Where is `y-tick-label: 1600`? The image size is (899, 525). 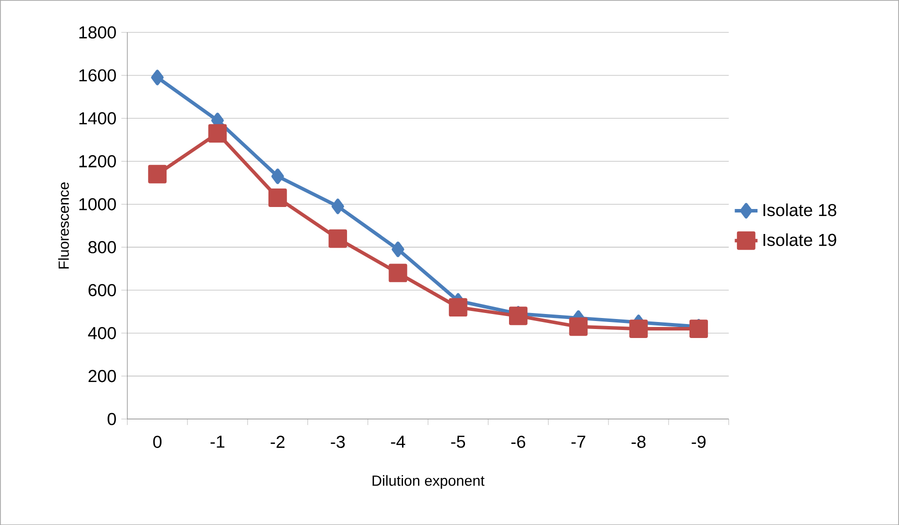 y-tick-label: 1600 is located at coordinates (97, 75).